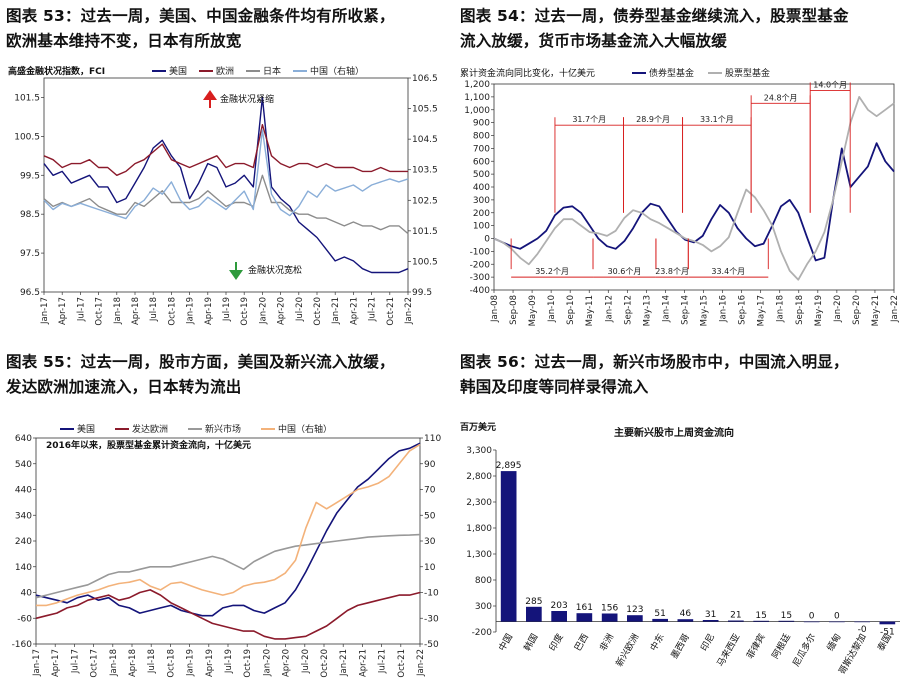 The width and height of the screenshot is (912, 692). What do you see at coordinates (811, 622) in the screenshot?
I see `bar-尼瓜多尔` at bounding box center [811, 622].